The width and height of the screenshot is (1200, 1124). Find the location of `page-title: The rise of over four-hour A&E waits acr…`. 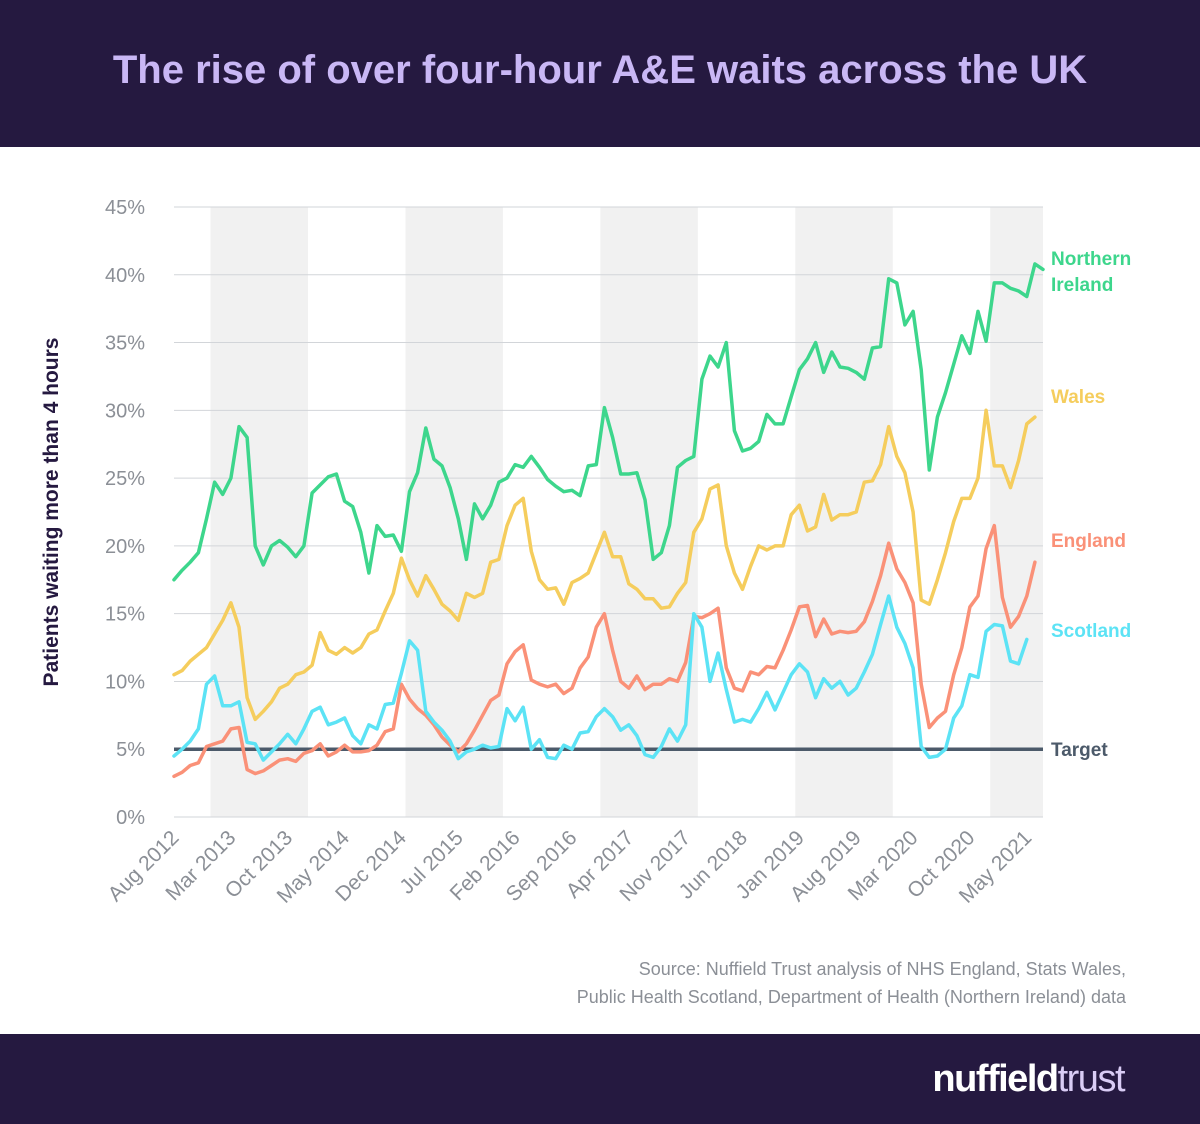

page-title: The rise of over four-hour A&E waits acr… is located at coordinates (600, 70).